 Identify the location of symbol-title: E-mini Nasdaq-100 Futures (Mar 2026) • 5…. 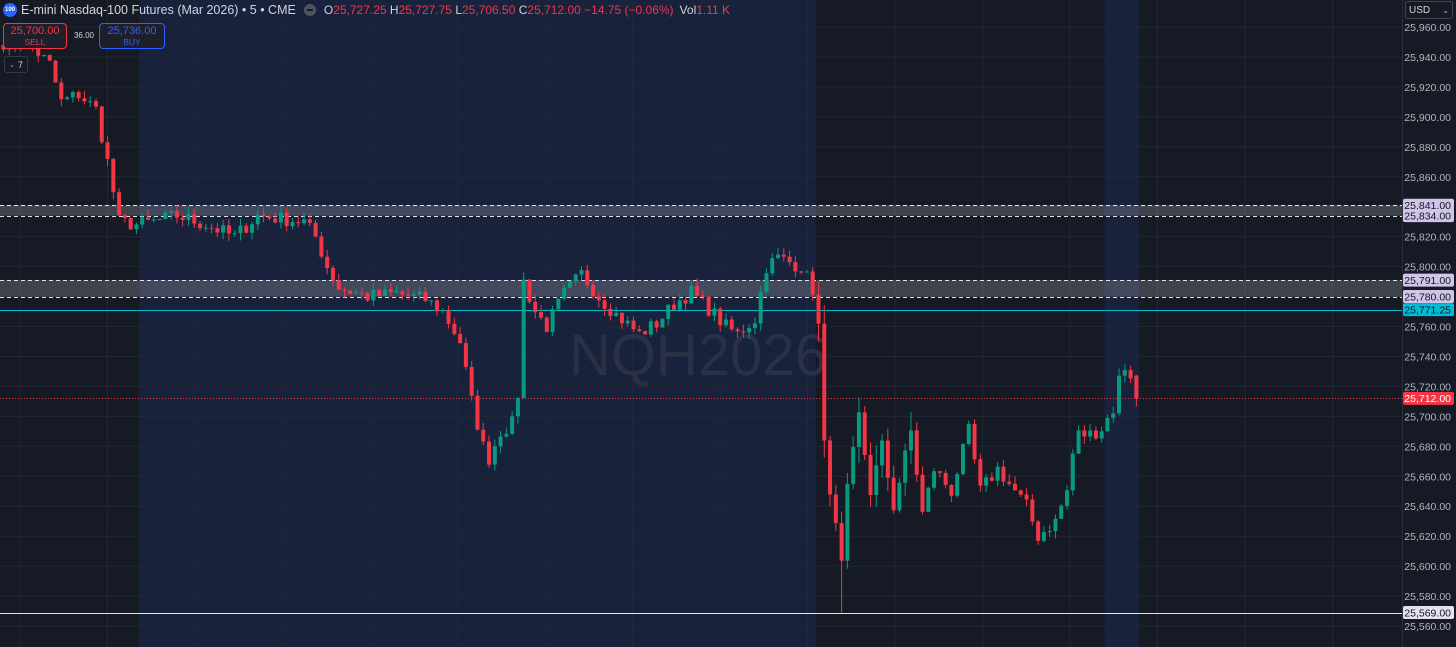
(158, 10).